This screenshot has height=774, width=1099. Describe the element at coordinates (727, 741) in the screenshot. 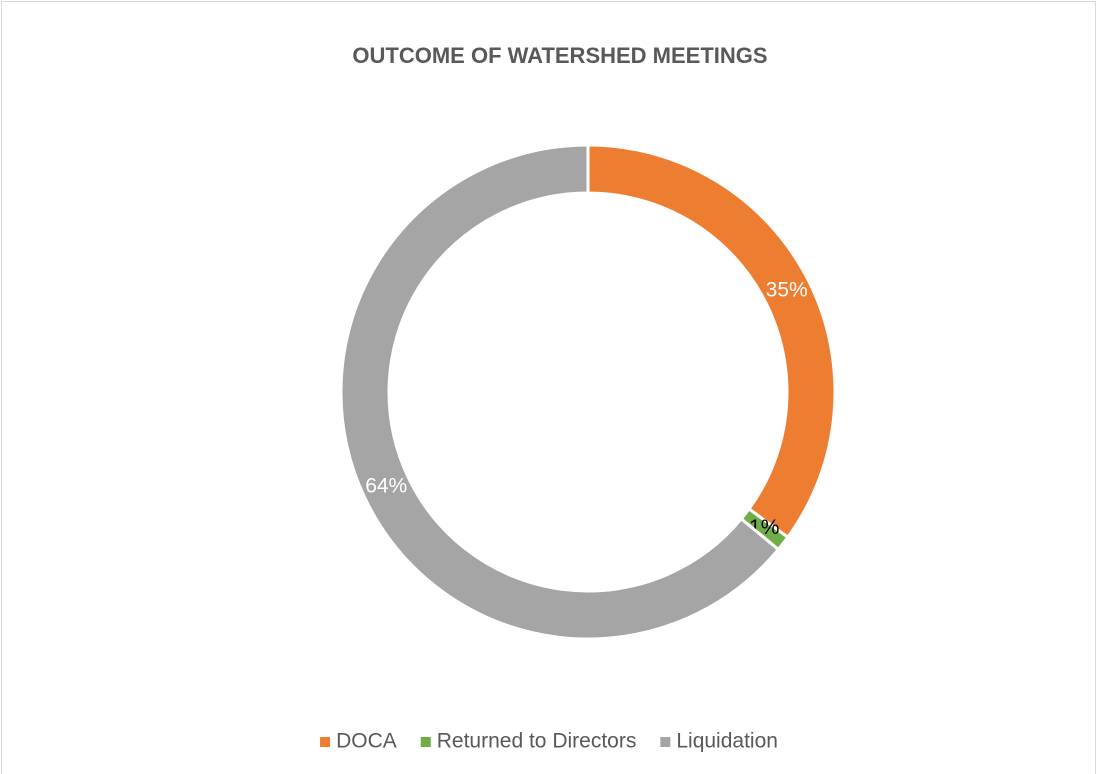

I see `legend-label: Liquidation` at that location.